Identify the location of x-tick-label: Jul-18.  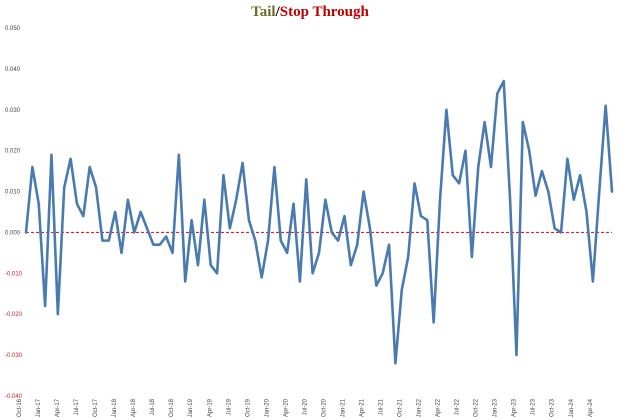
(153, 406).